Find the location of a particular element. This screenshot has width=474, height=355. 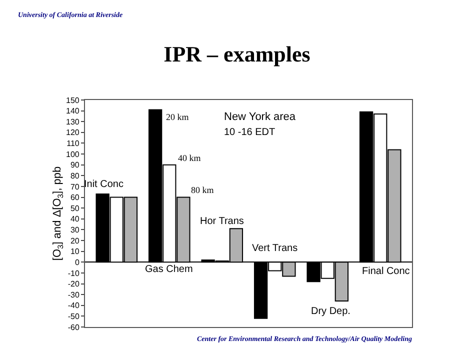

x-tick-label: Init Conc is located at coordinates (104, 184).